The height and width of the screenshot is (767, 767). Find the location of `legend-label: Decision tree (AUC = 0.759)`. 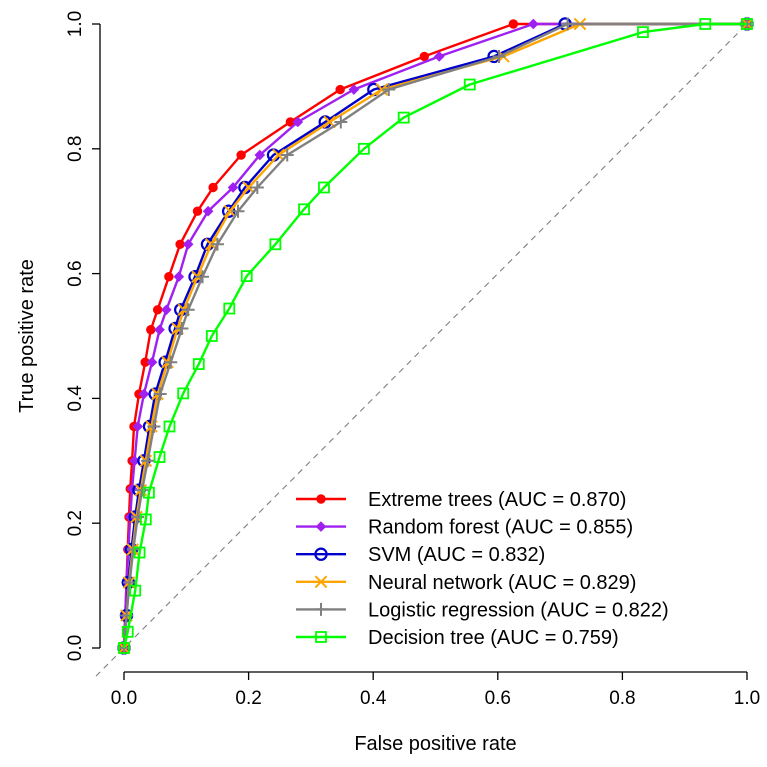

legend-label: Decision tree (AUC = 0.759) is located at coordinates (493, 638).